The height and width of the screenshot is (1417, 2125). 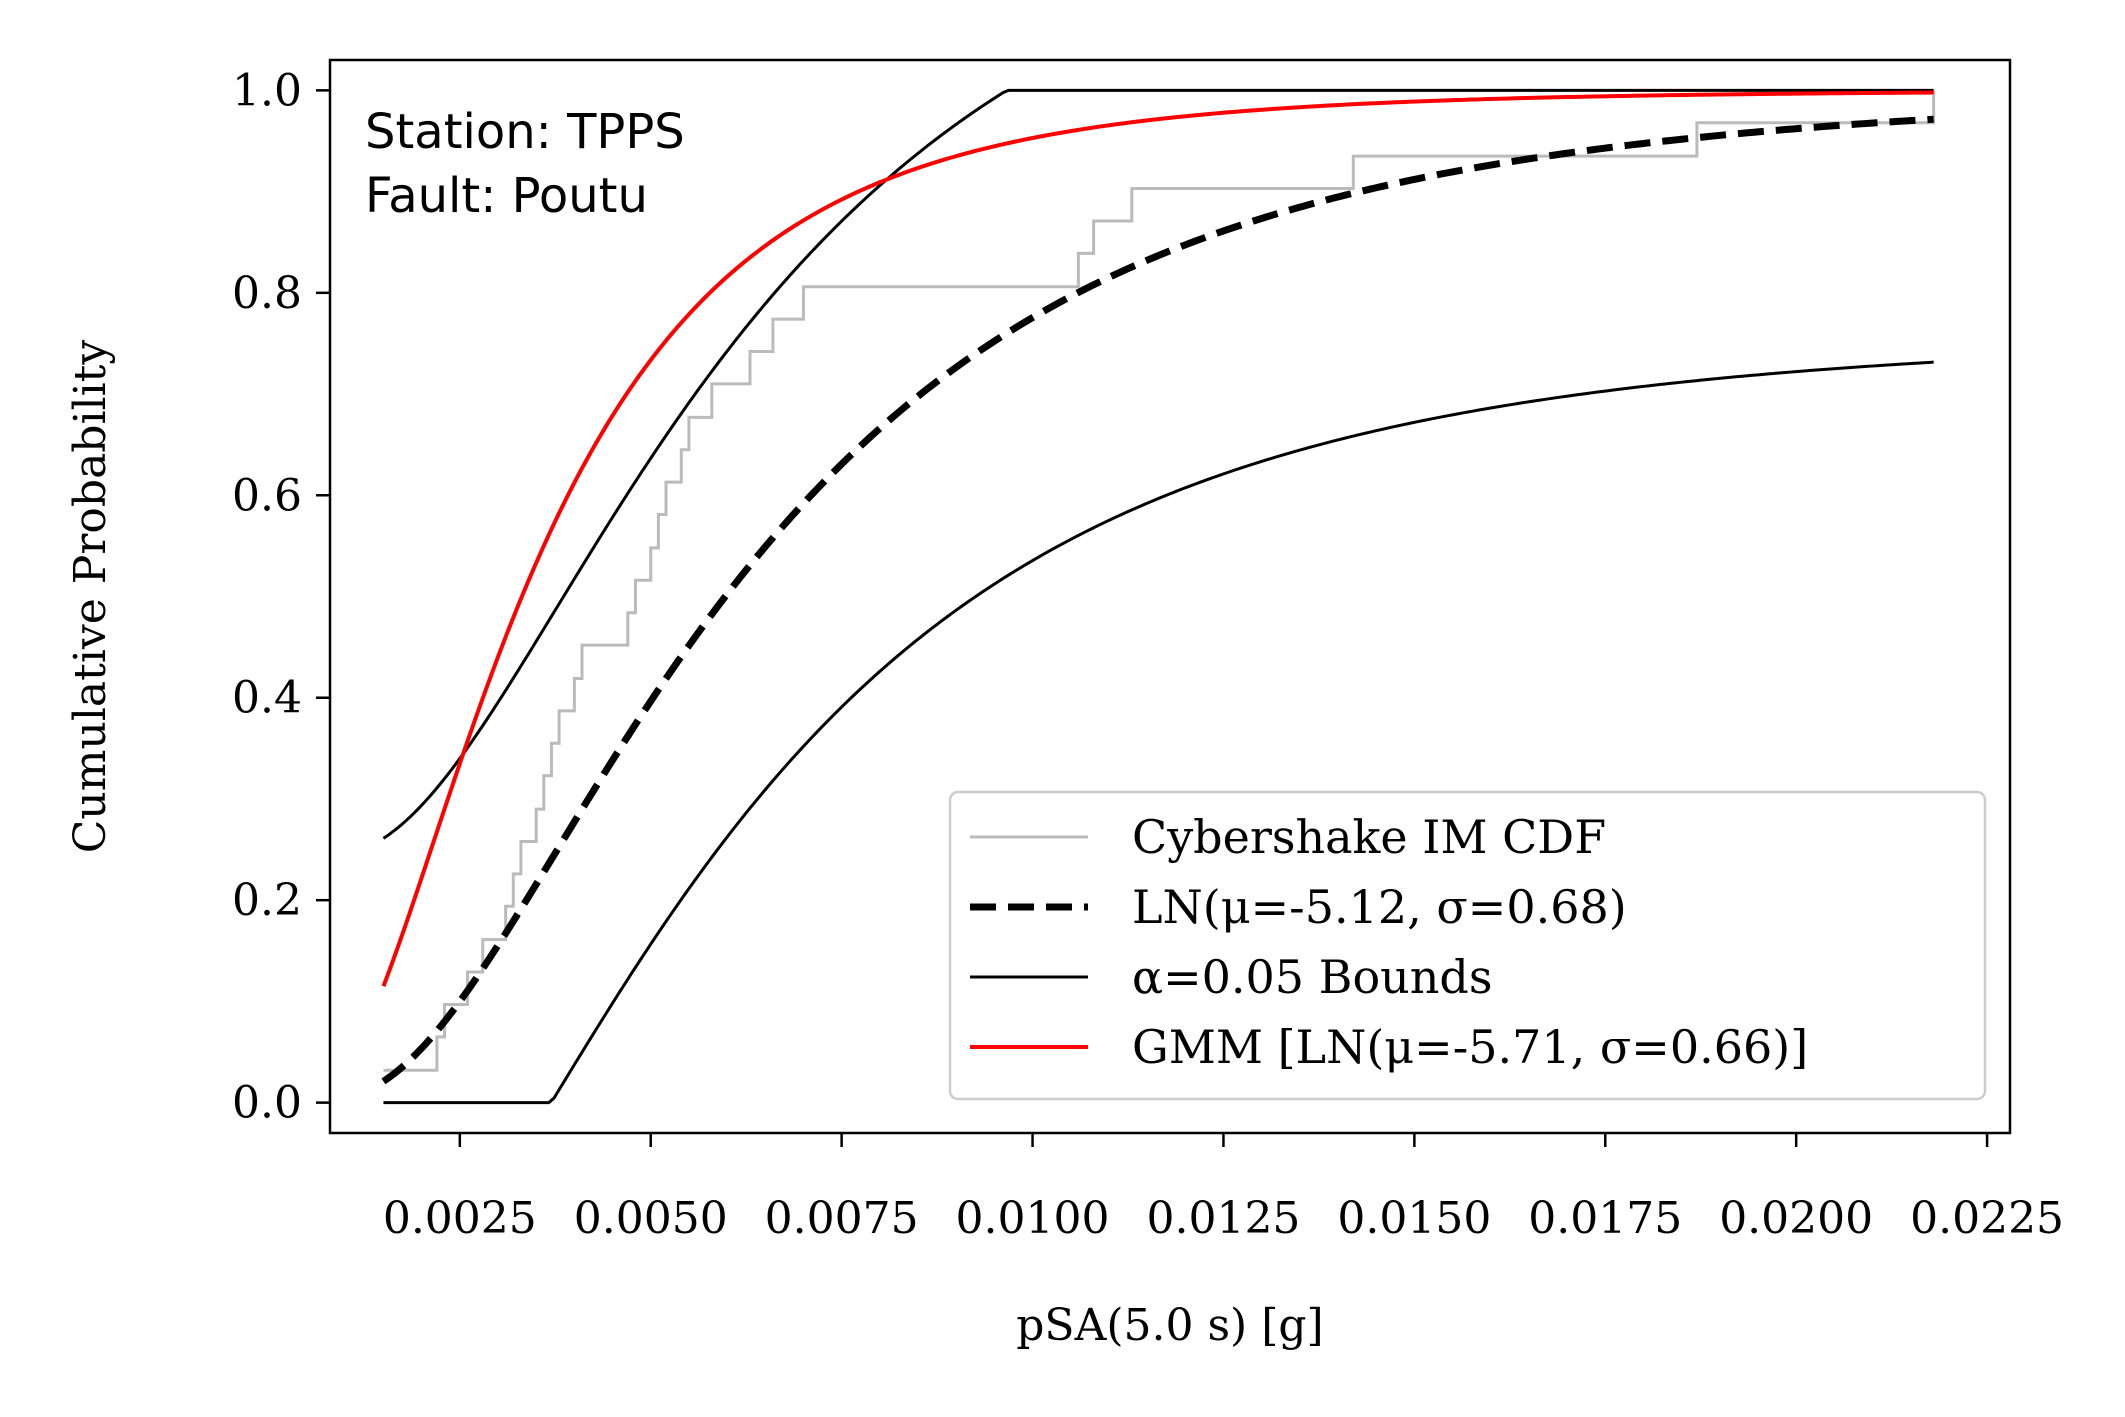 What do you see at coordinates (1312, 977) in the screenshot?
I see `legend-label-bounds: α=0.05 Bounds` at bounding box center [1312, 977].